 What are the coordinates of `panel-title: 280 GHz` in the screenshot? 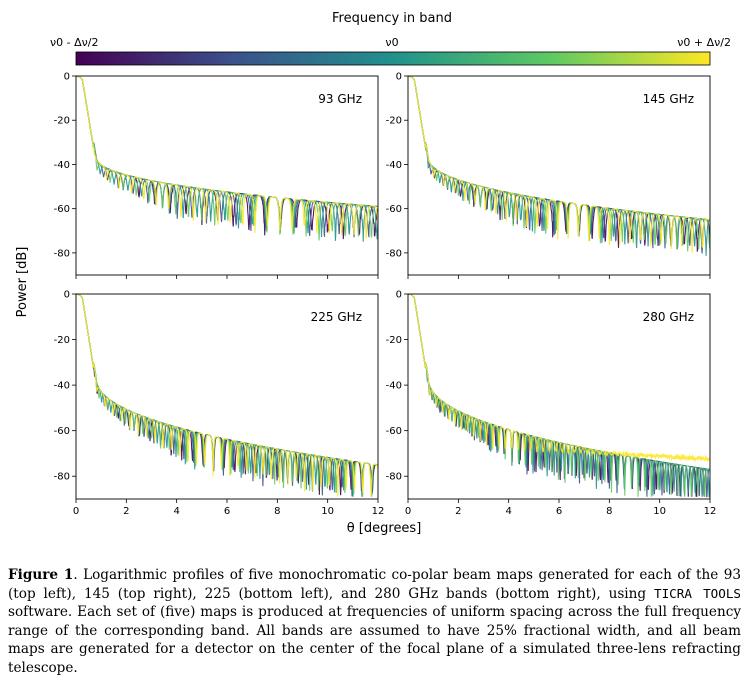 It's located at (668, 317).